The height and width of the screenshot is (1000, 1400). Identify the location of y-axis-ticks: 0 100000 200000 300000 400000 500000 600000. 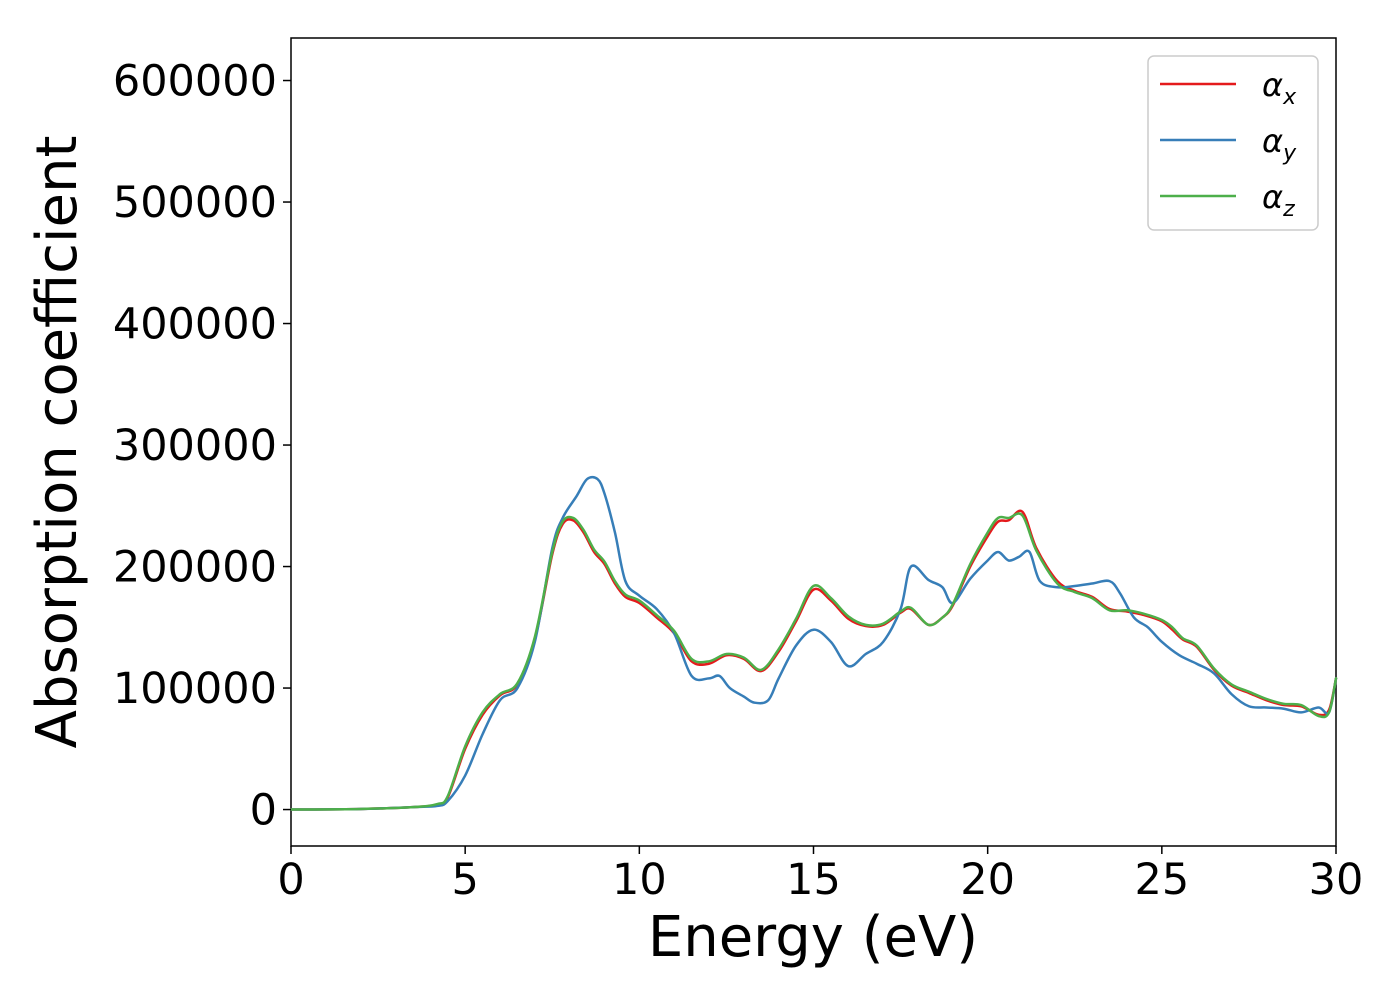
(202, 446).